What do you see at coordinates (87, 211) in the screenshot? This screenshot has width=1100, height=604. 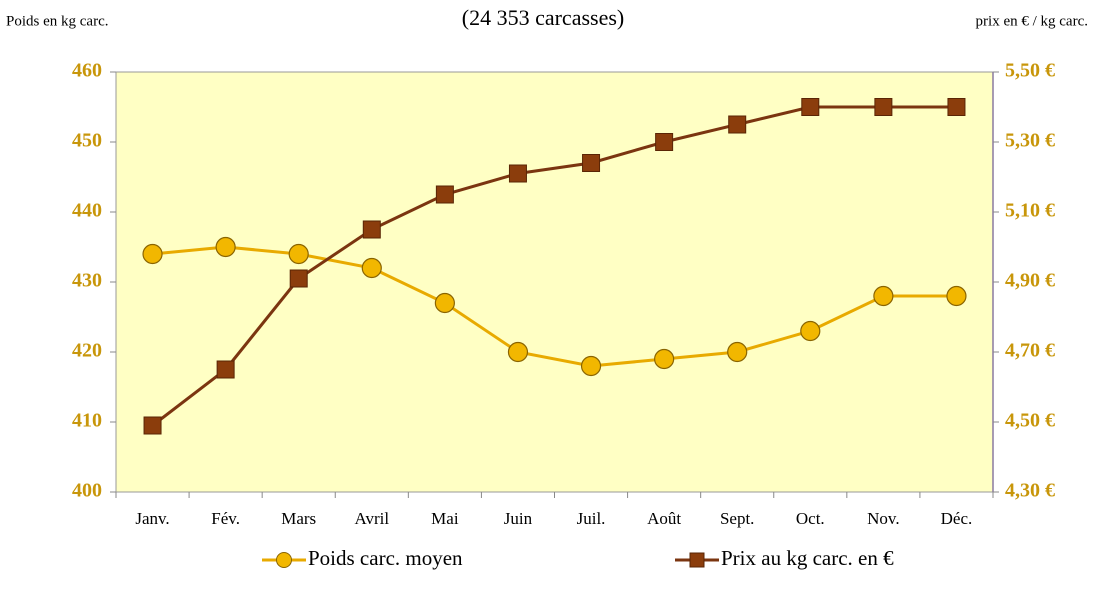 I see `y-tick-label: 440` at bounding box center [87, 211].